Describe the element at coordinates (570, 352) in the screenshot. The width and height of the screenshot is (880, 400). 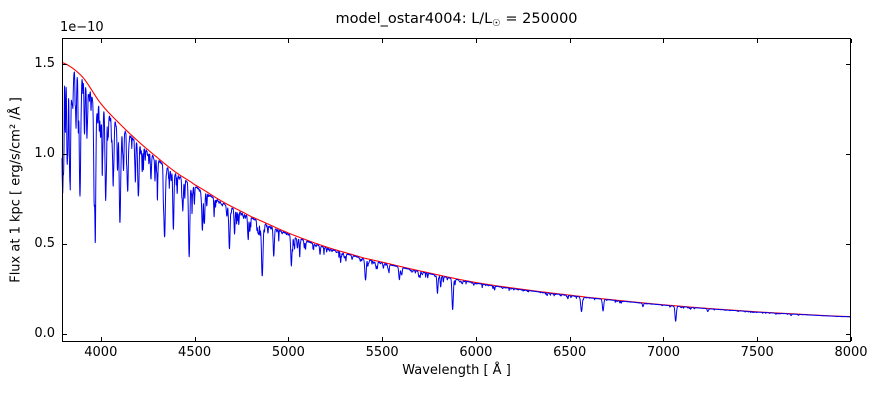
I see `x-tick-label: 6500` at that location.